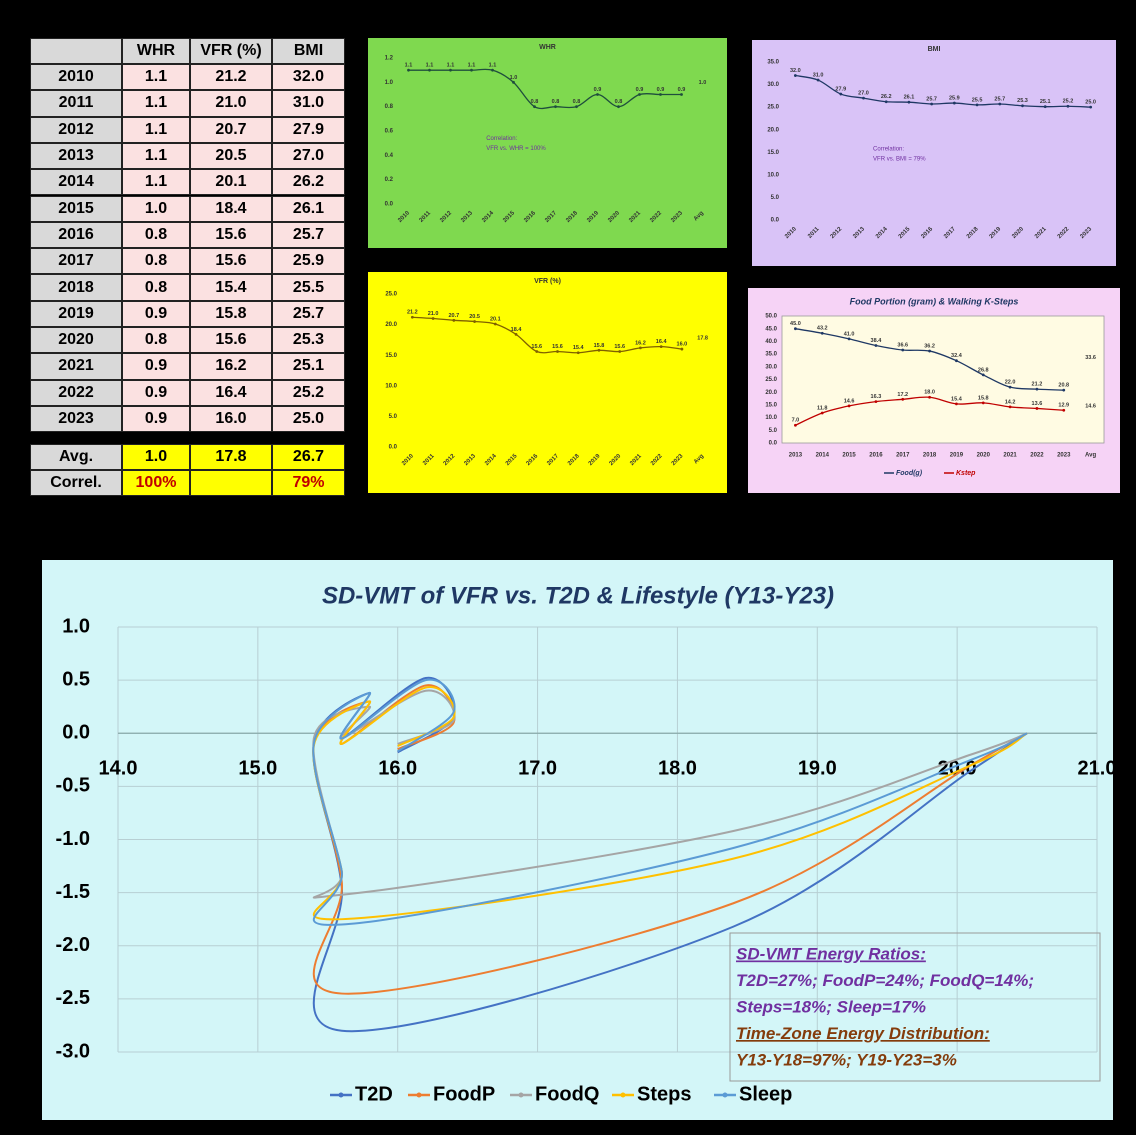  Describe the element at coordinates (983, 398) in the screenshot. I see `data-label: 15.8` at that location.